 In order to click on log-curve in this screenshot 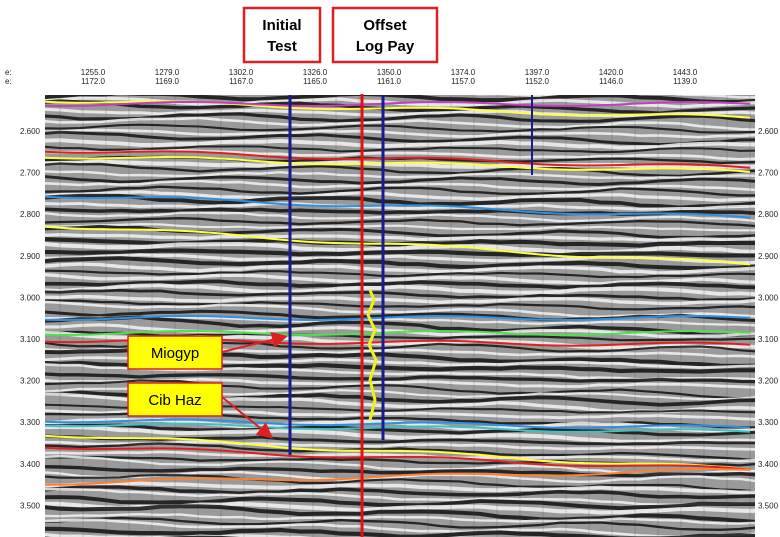, I will do `click(372, 355)`.